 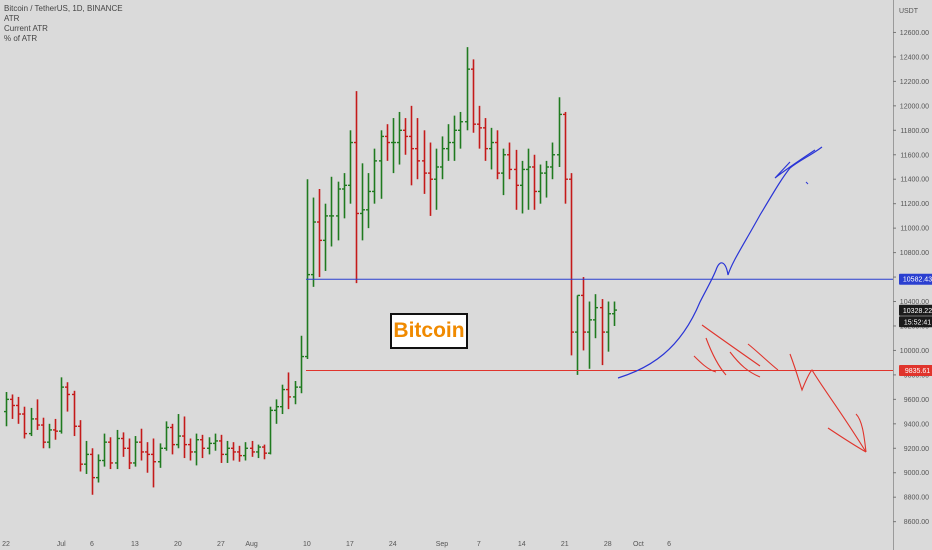 I want to click on x-tick-label: 28, so click(x=608, y=544).